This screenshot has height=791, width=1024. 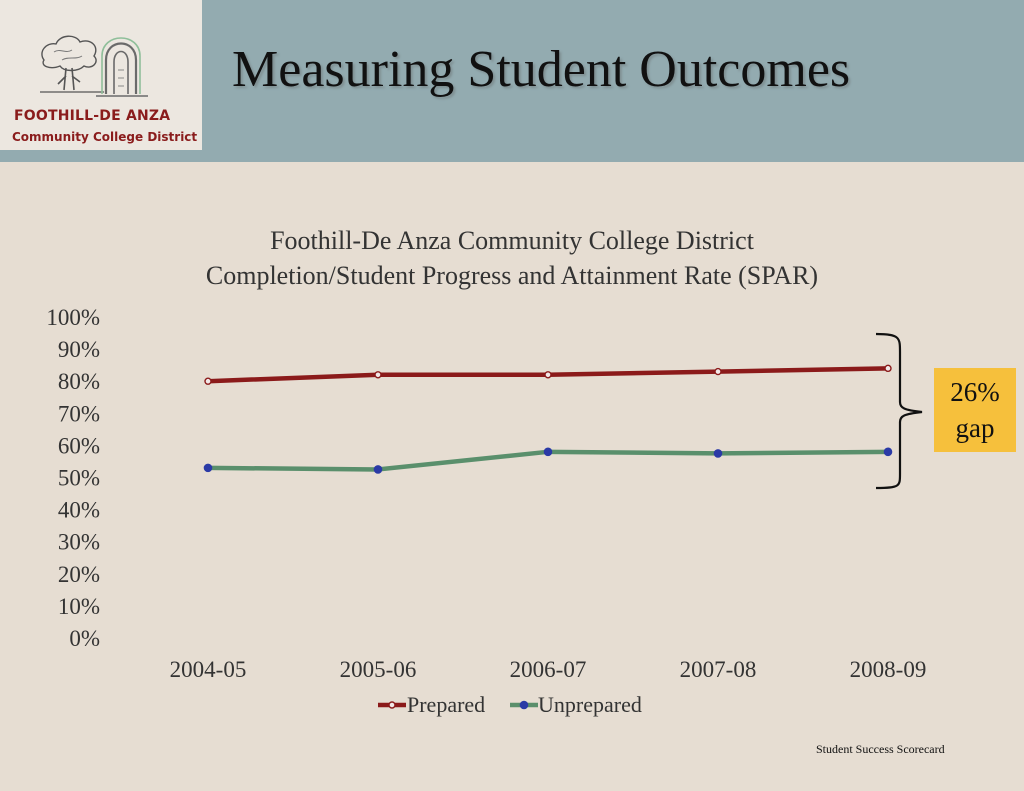 I want to click on y-tick-label: 10%, so click(x=79, y=606).